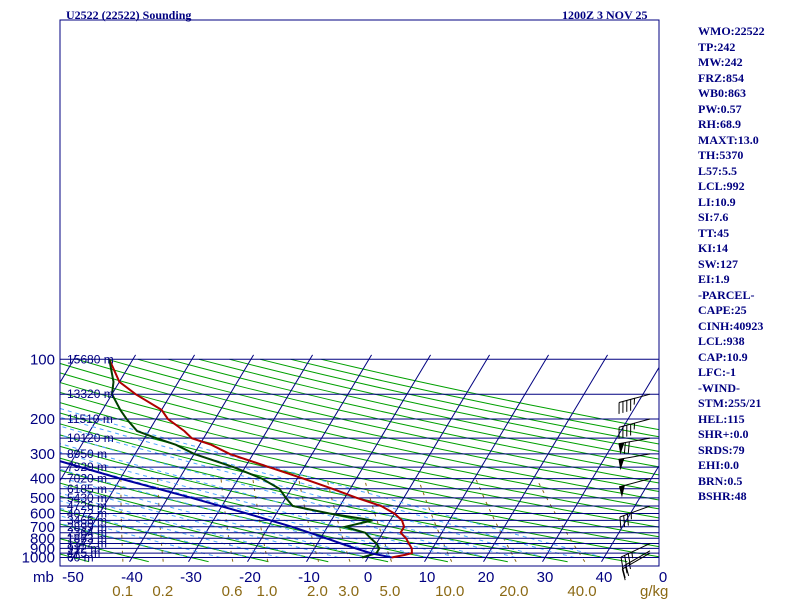  I want to click on index-item: BSHR:48, so click(722, 496).